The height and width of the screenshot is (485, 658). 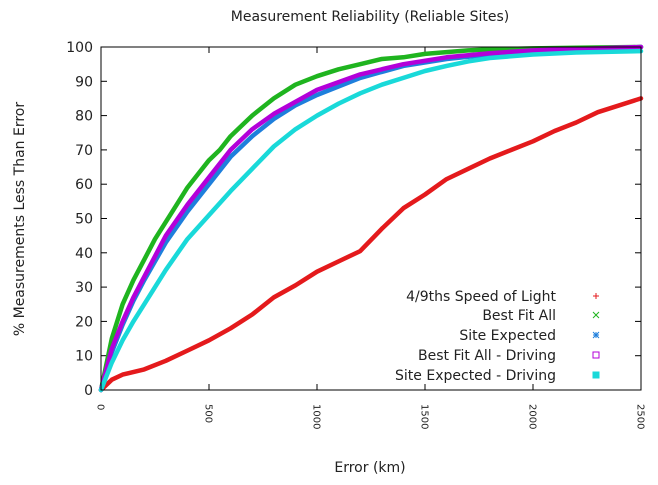 What do you see at coordinates (84, 357) in the screenshot?
I see `y-tick-label: 10` at bounding box center [84, 357].